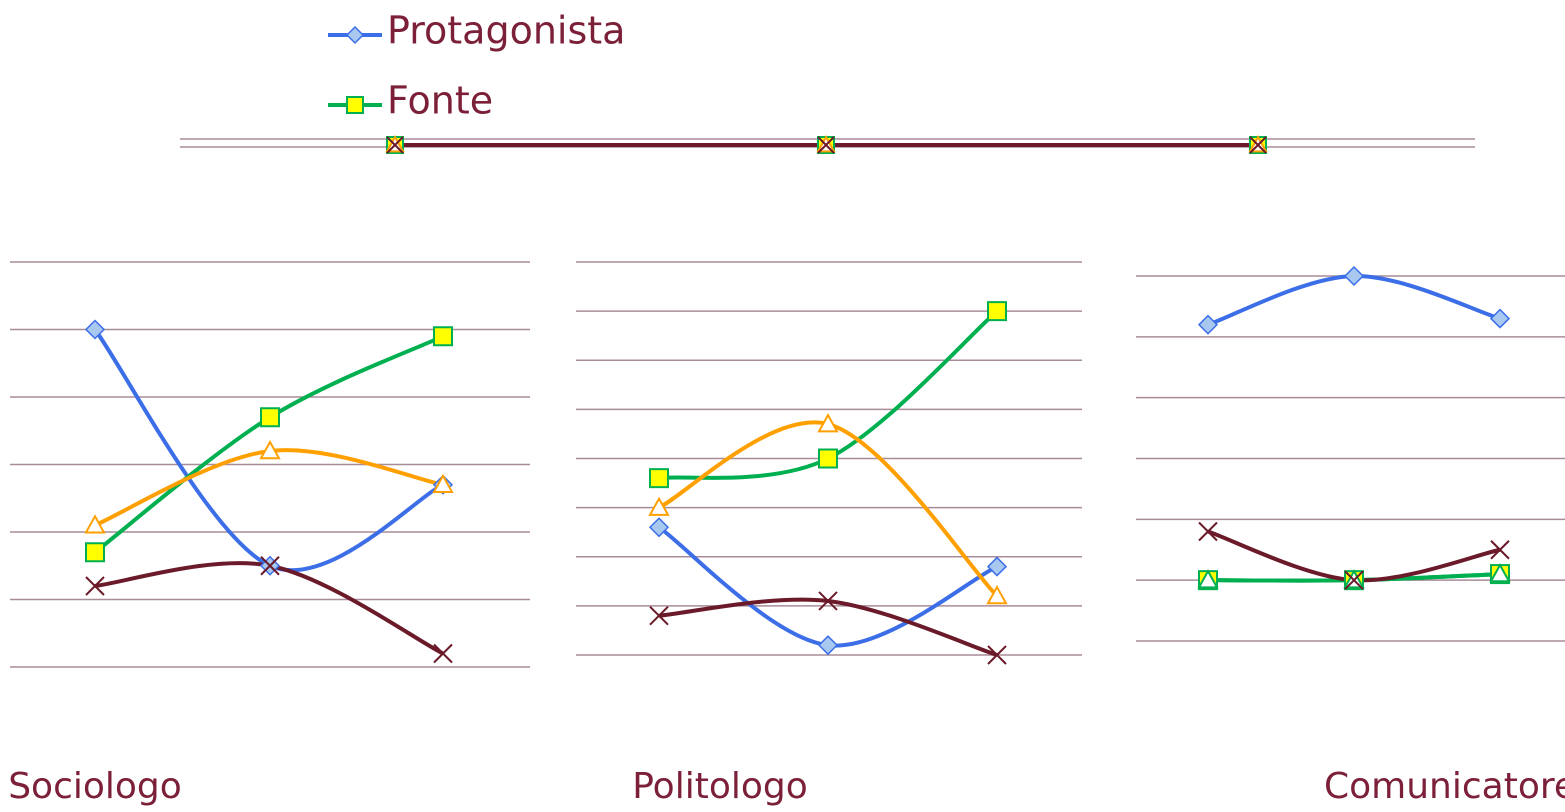 The width and height of the screenshot is (1565, 812). Describe the element at coordinates (1444, 786) in the screenshot. I see `chart-title: Comunicatore` at that location.